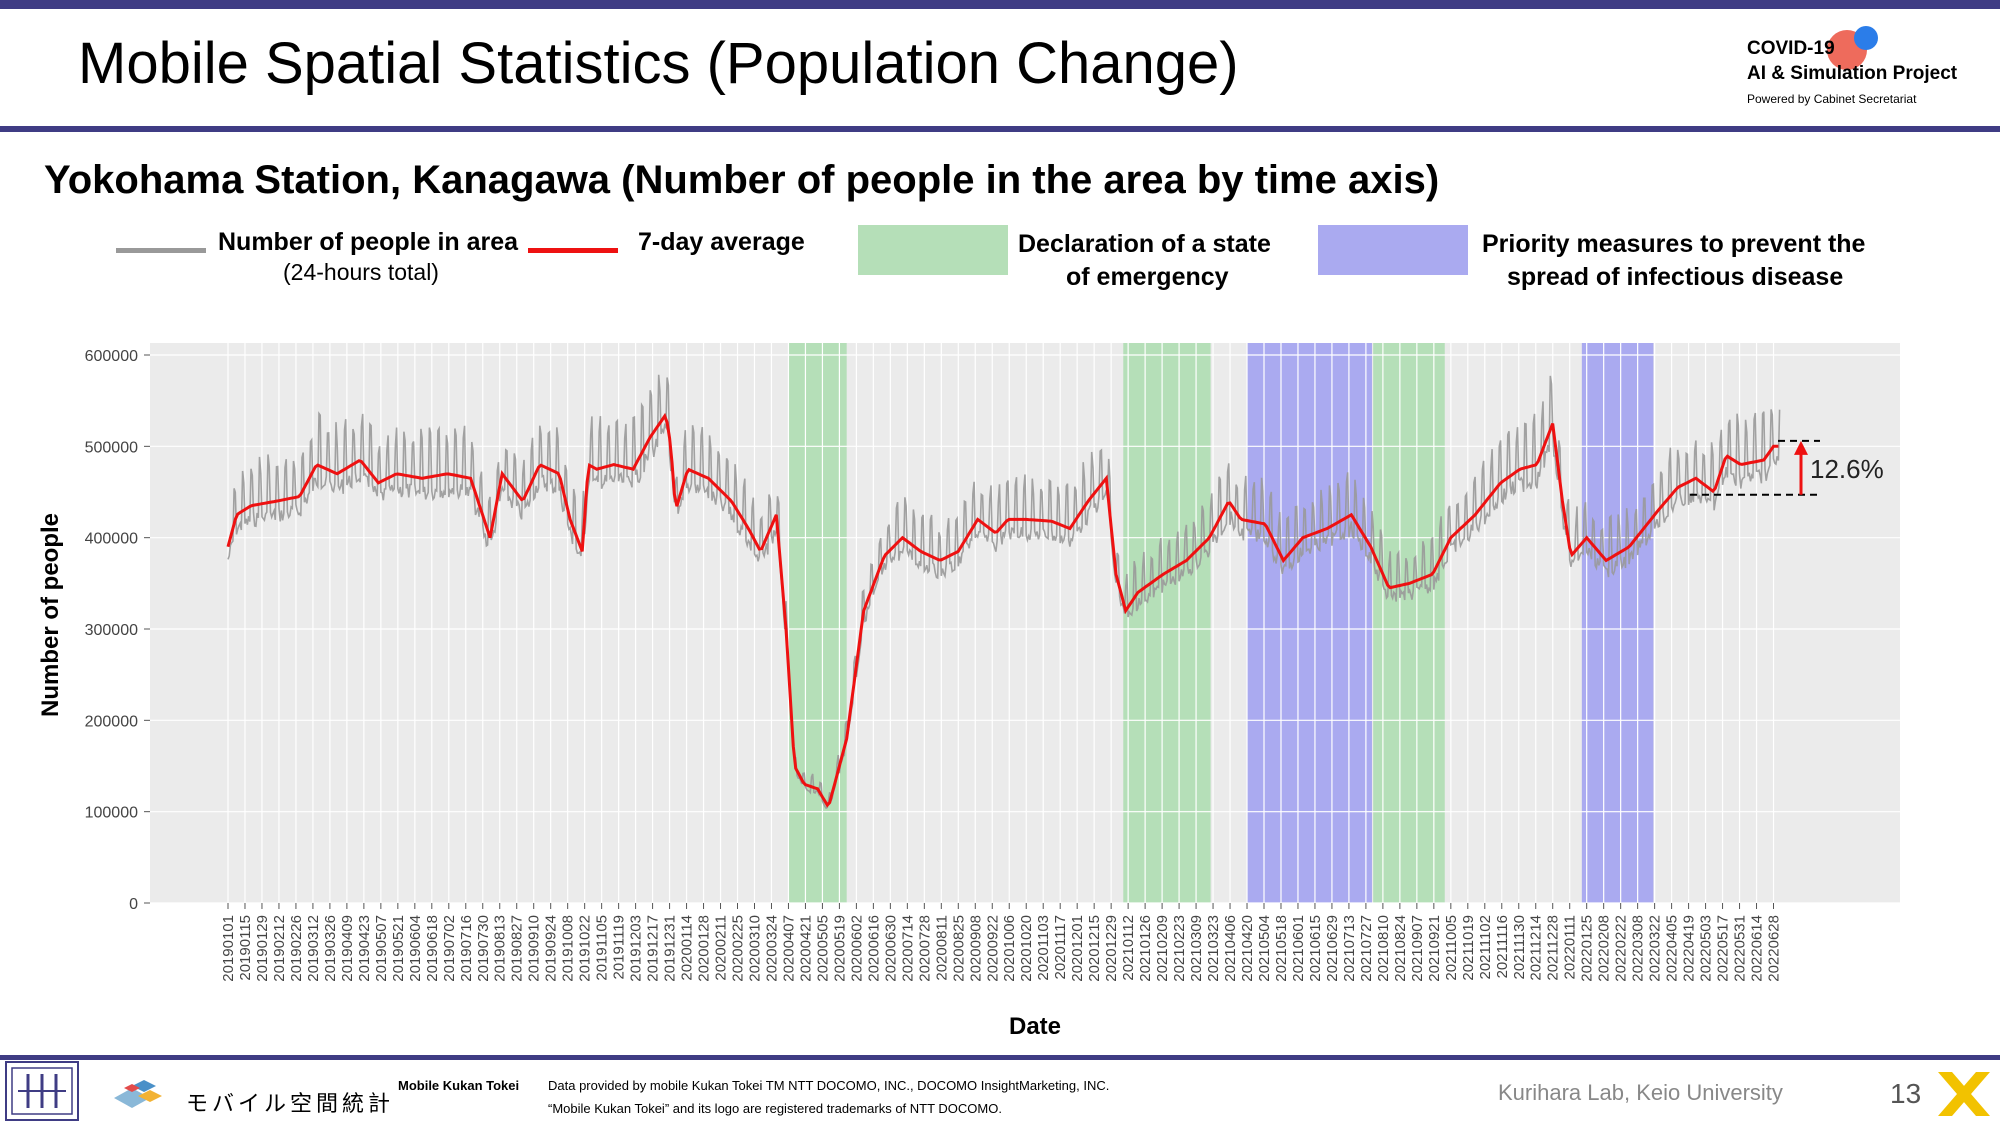  Describe the element at coordinates (839, 948) in the screenshot. I see `x-tick-label: 20200519` at that location.